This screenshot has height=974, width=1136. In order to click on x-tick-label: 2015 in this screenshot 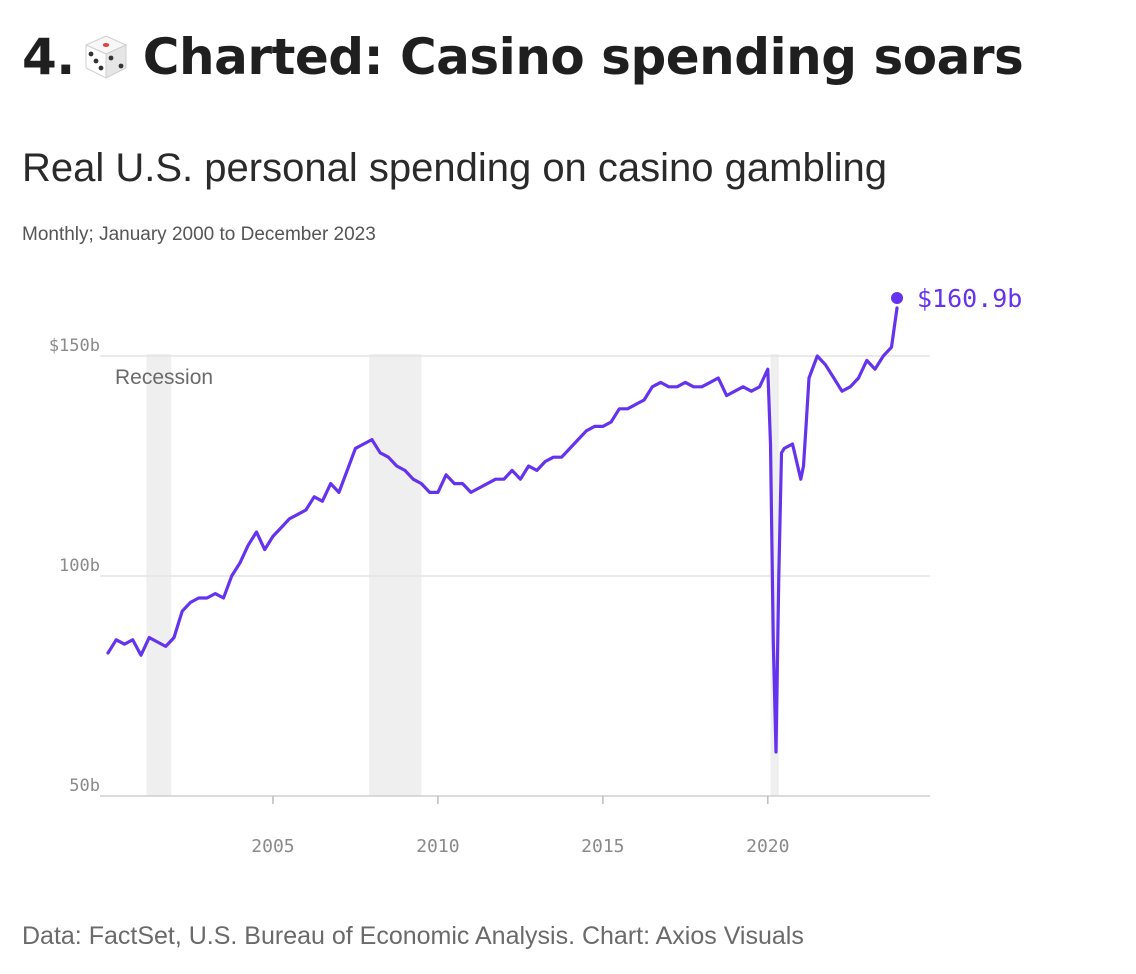, I will do `click(602, 846)`.